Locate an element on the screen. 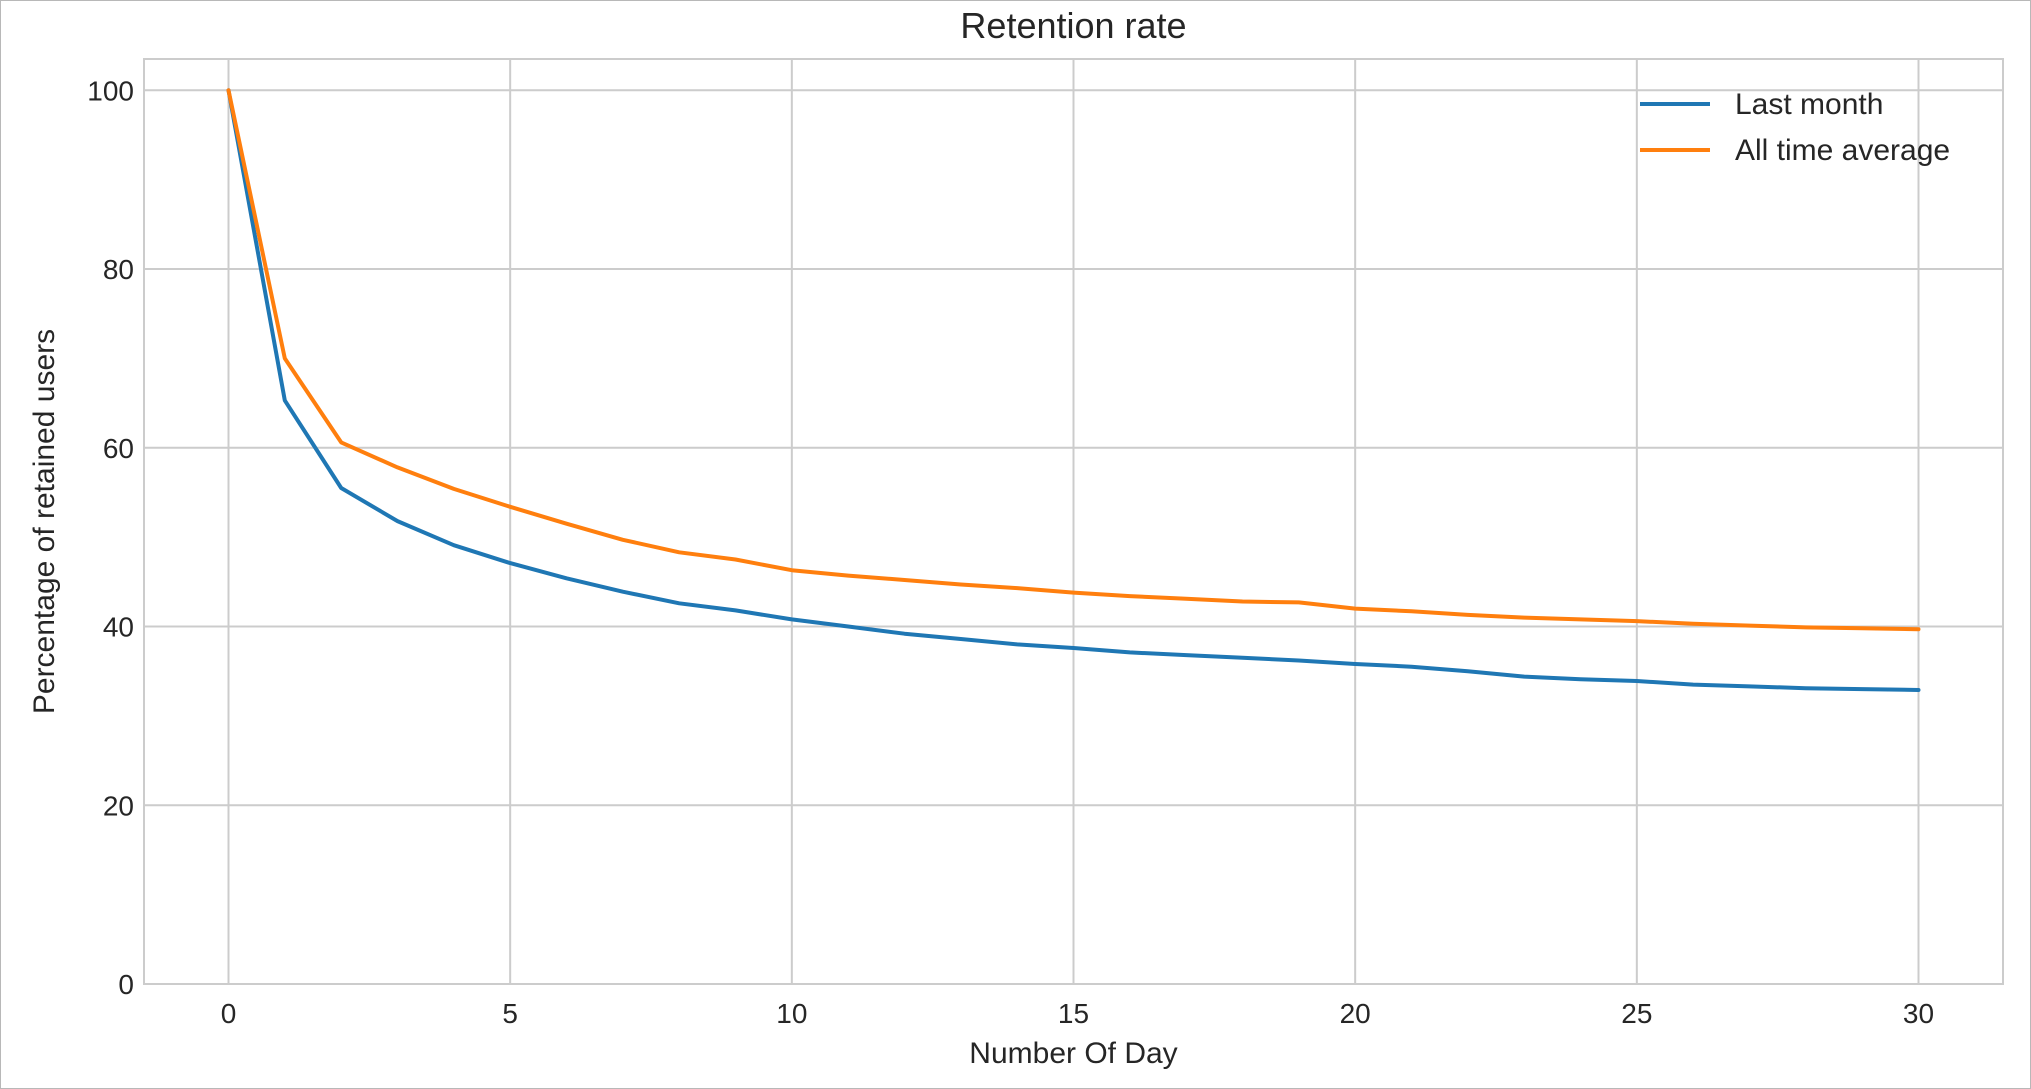 This screenshot has width=2031, height=1089. y-tick-label: 100 is located at coordinates (110, 90).